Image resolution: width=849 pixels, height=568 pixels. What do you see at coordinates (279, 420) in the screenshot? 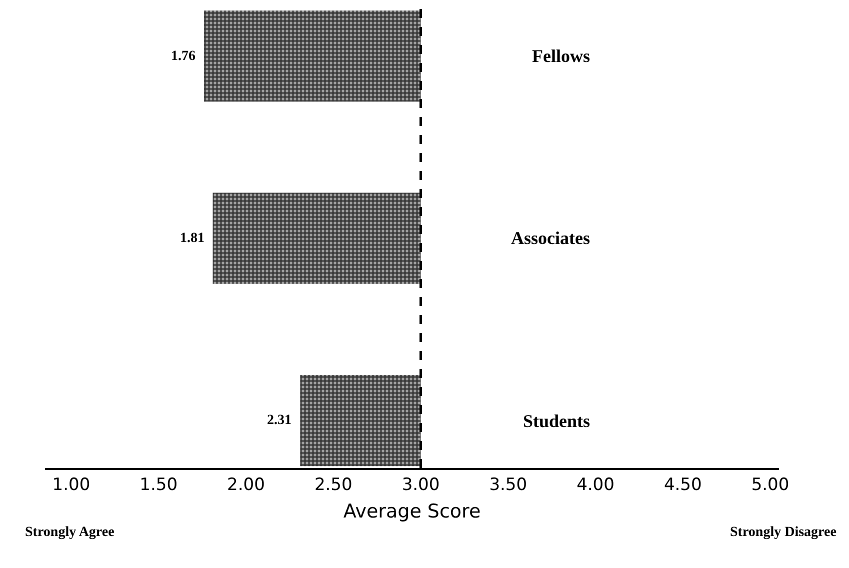
I see `data-label: 2.31` at bounding box center [279, 420].